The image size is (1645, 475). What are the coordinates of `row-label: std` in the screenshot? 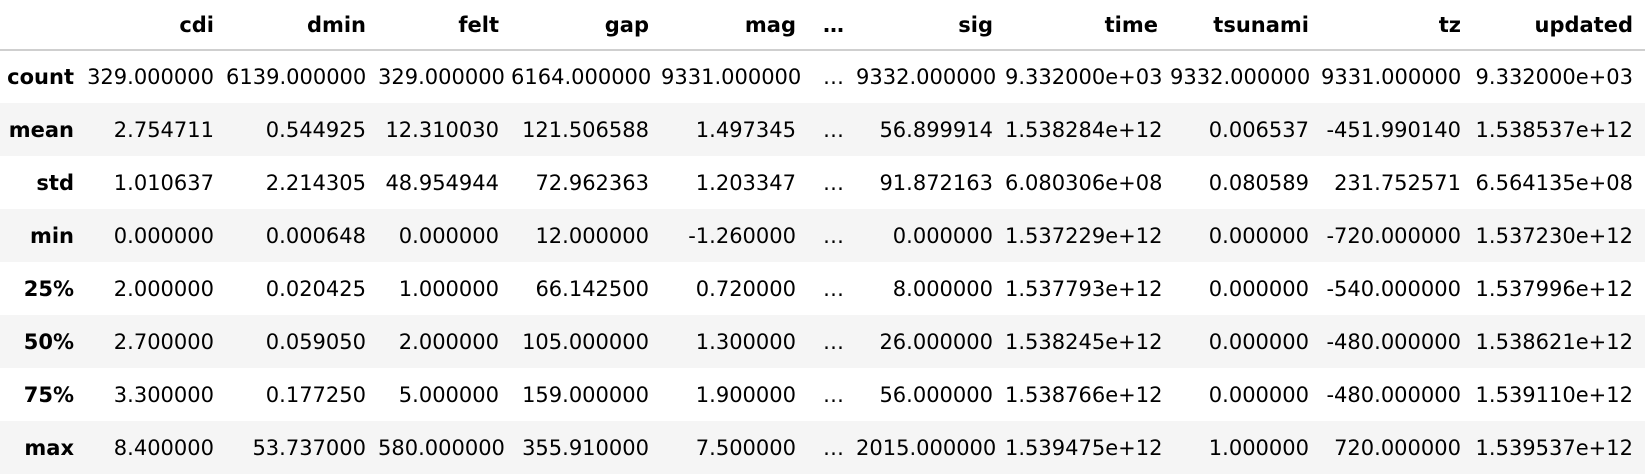 It's located at (55, 182).